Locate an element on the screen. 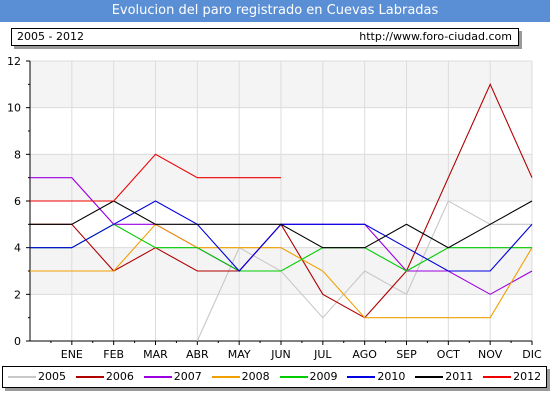  x-tick-label: ABR is located at coordinates (197, 354).